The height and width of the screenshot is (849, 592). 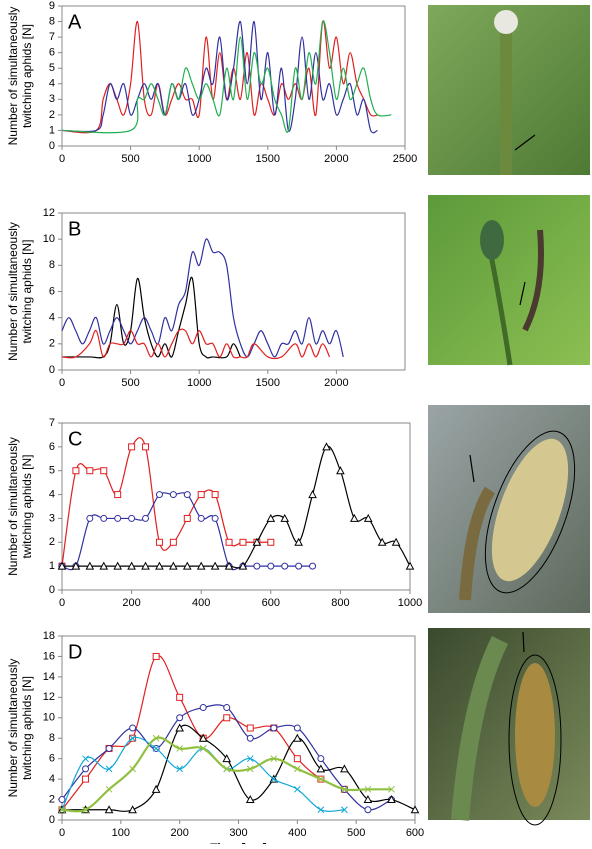 I want to click on panel-label: C, so click(x=75, y=439).